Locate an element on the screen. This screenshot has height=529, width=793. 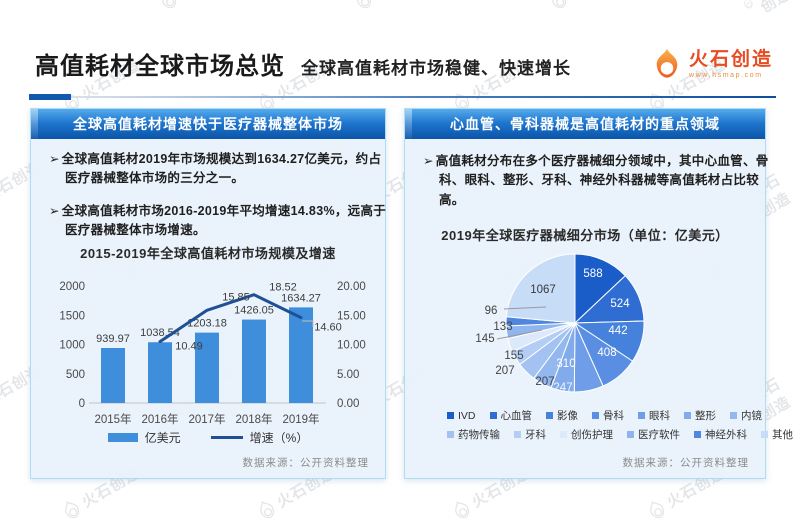
pie-legend-item: 影像 is located at coordinates (562, 415).